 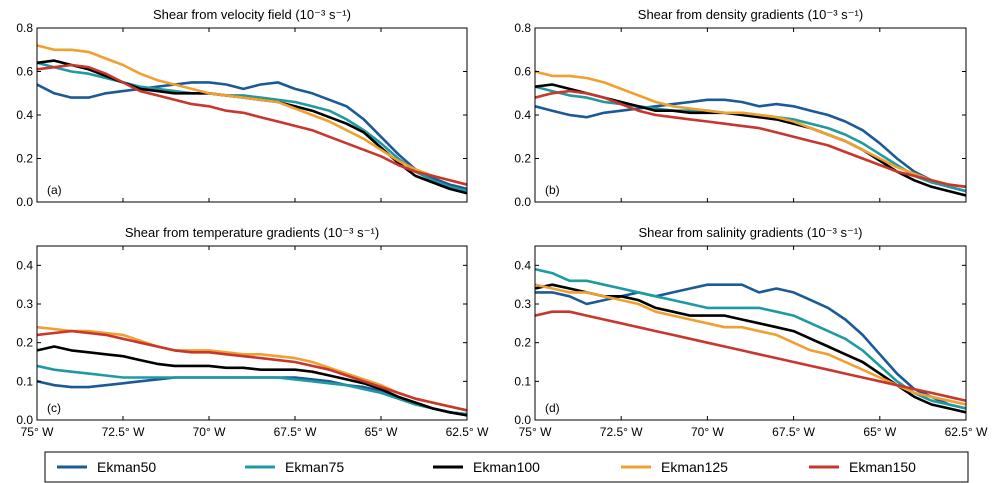 I want to click on legend-label: Ekman100, so click(x=506, y=467).